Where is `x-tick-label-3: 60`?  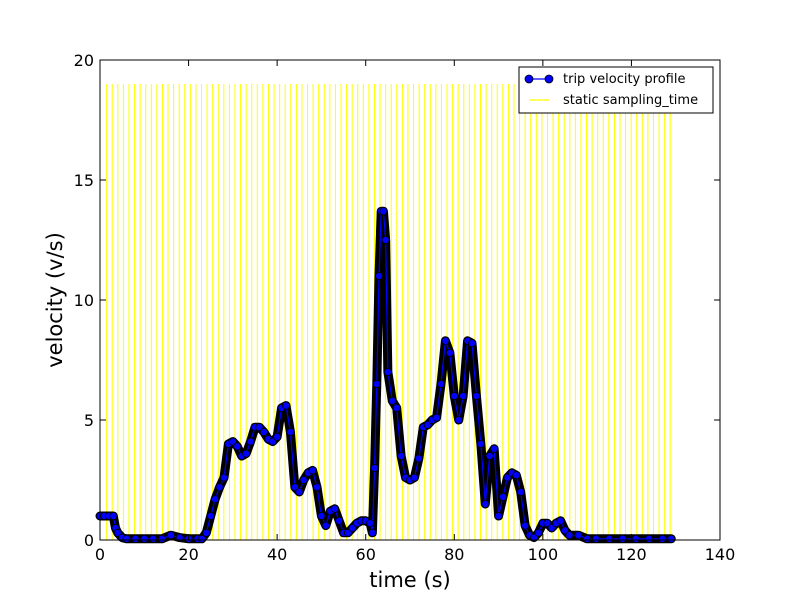
x-tick-label-3: 60 is located at coordinates (366, 554).